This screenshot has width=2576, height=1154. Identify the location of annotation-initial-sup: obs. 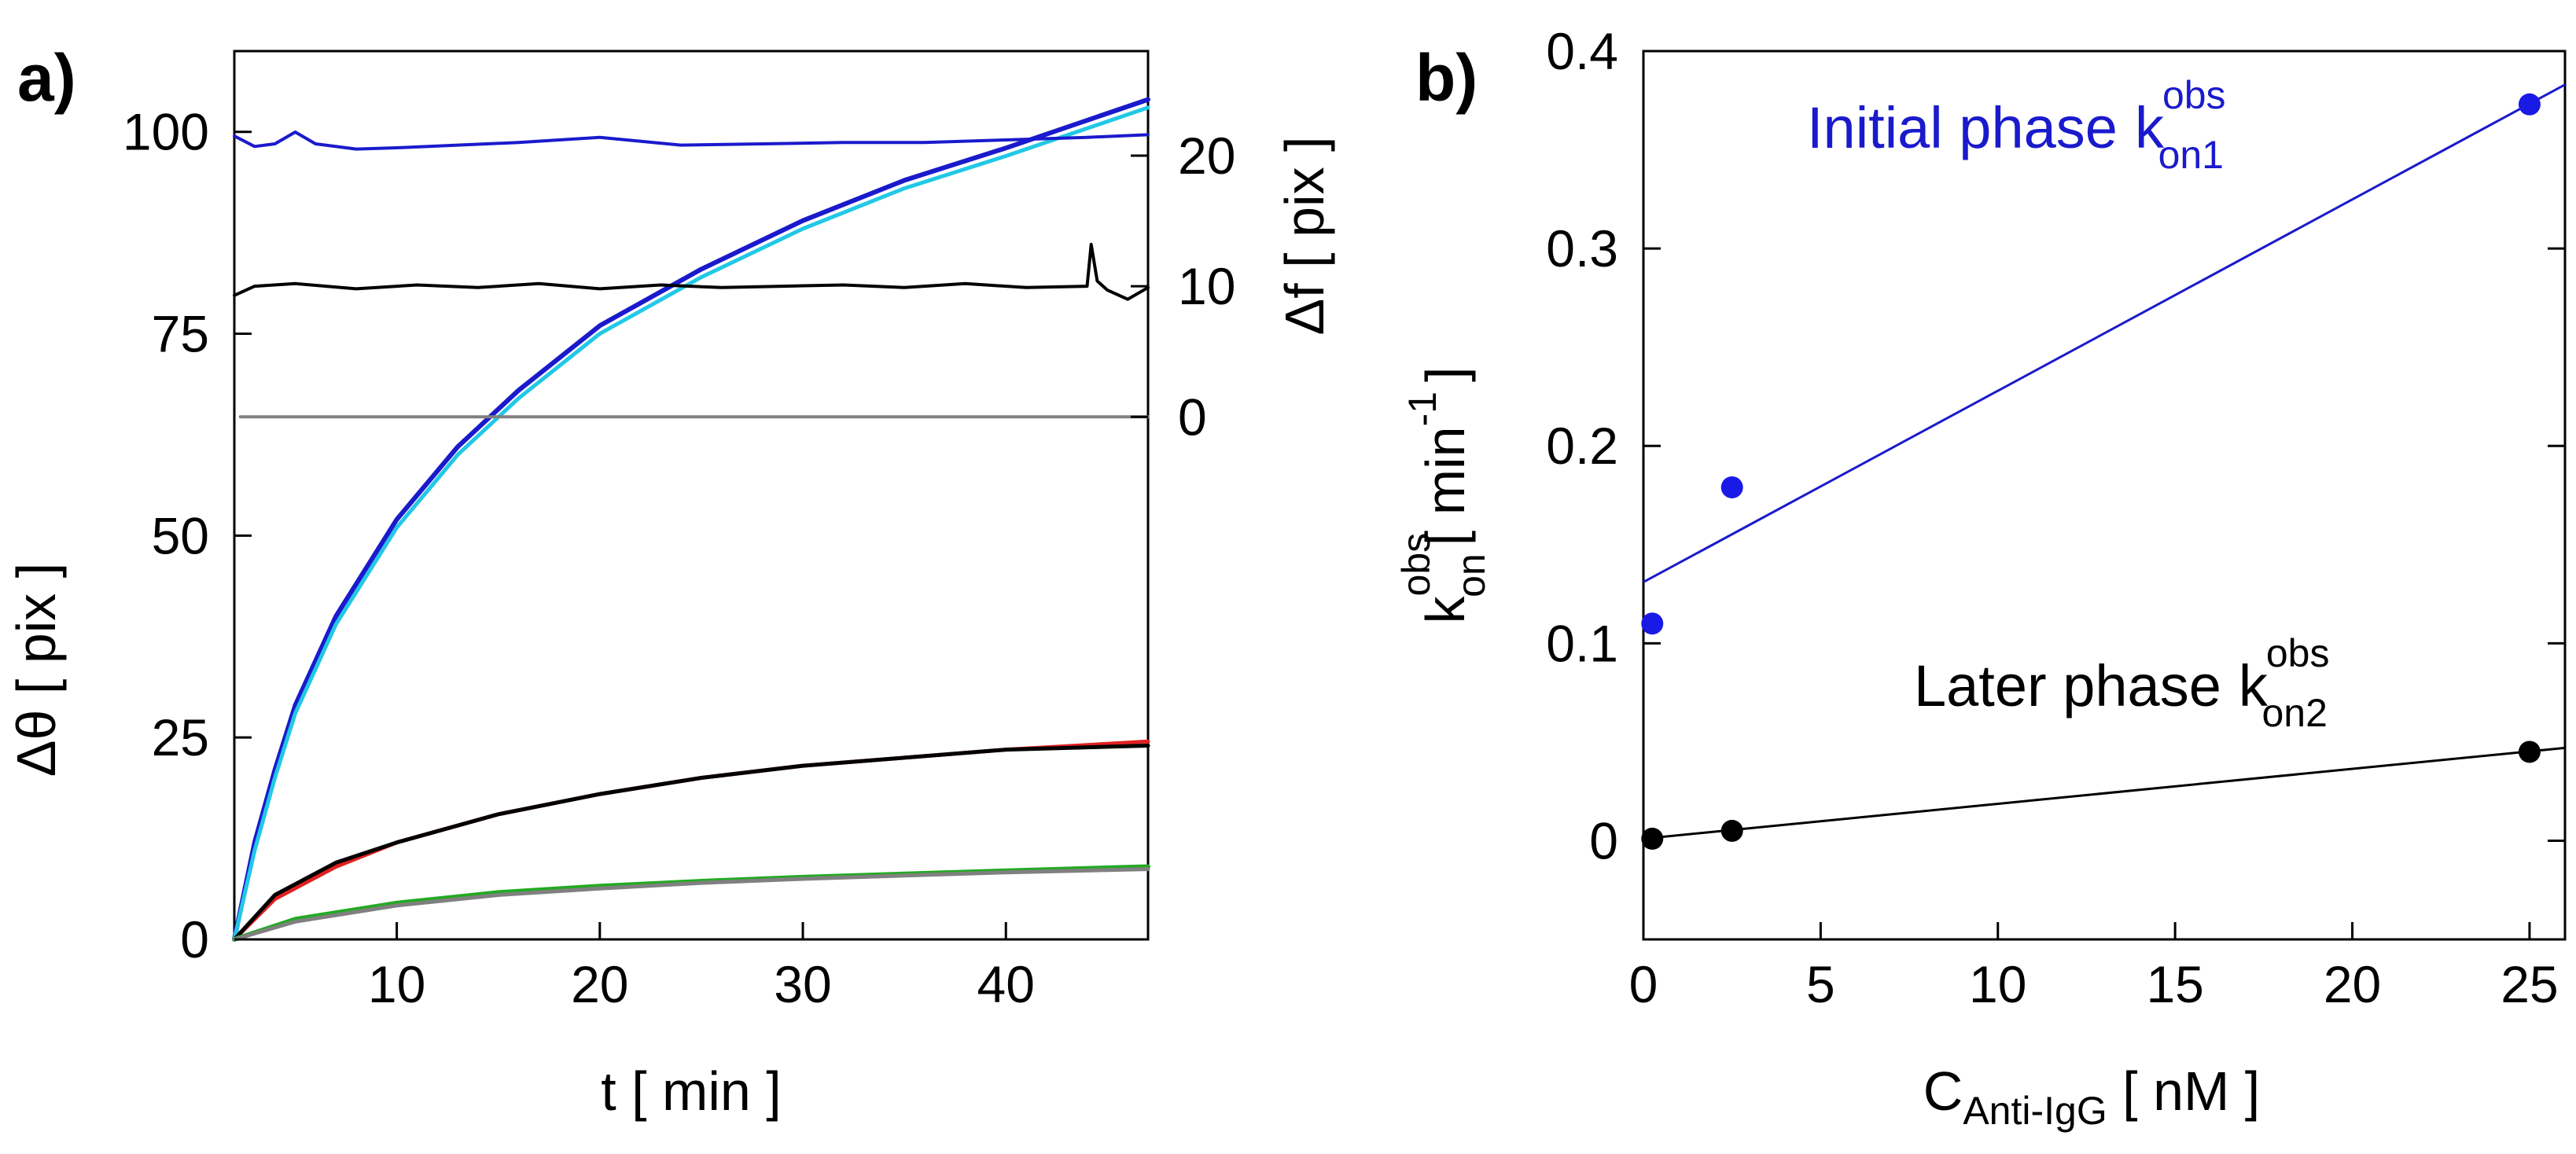
(2194, 95).